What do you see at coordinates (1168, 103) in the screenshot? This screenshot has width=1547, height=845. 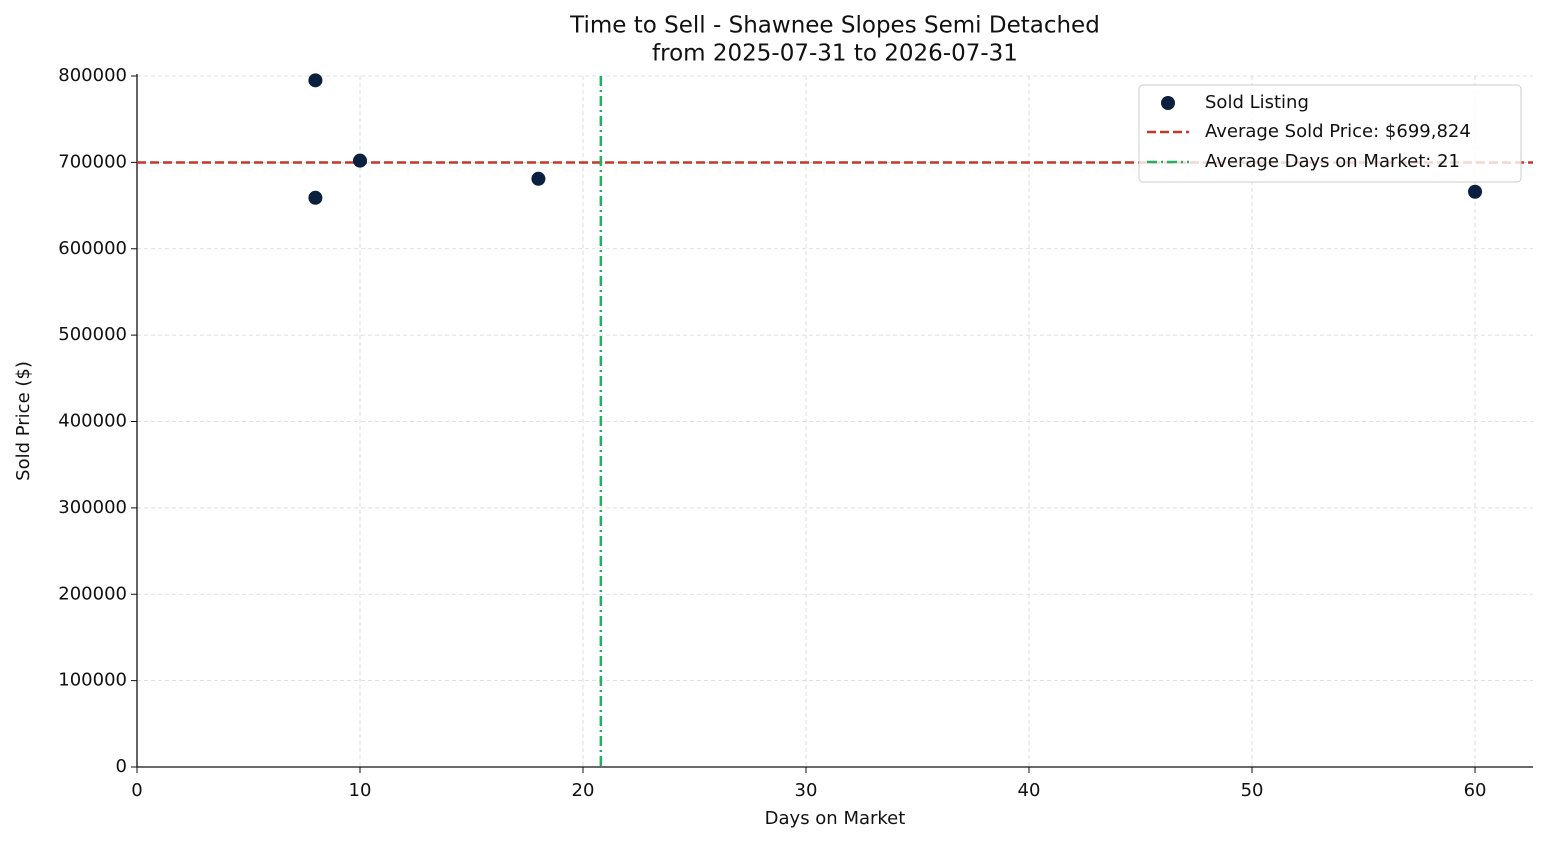 I see `legend-marker` at bounding box center [1168, 103].